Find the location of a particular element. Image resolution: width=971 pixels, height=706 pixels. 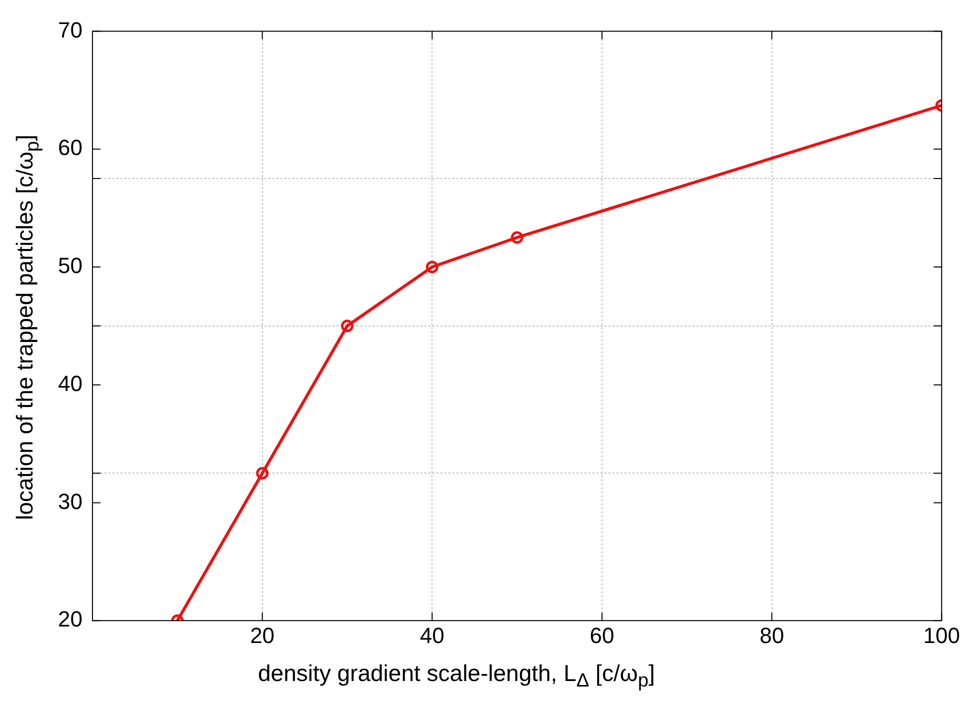

y-tick-label: 40 is located at coordinates (70, 383).